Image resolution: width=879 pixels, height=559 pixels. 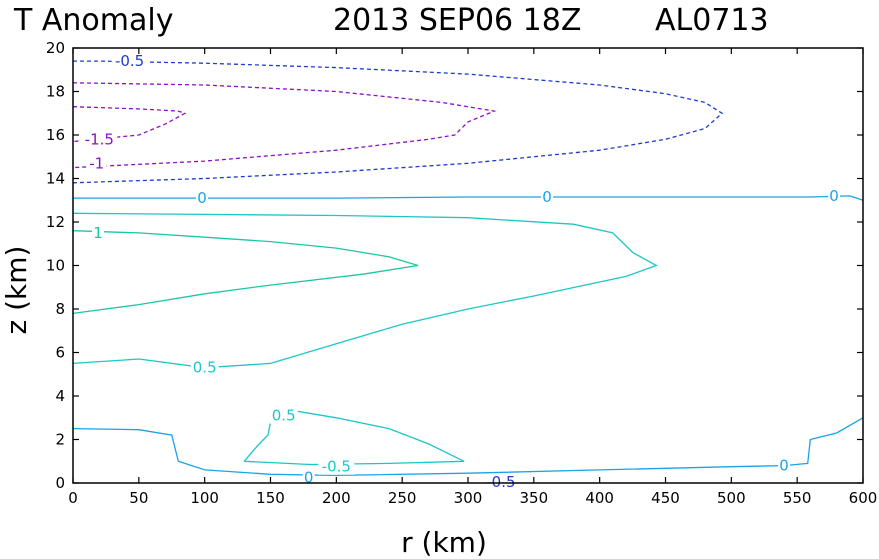 What do you see at coordinates (599, 498) in the screenshot?
I see `x-tick-label-8: 400` at bounding box center [599, 498].